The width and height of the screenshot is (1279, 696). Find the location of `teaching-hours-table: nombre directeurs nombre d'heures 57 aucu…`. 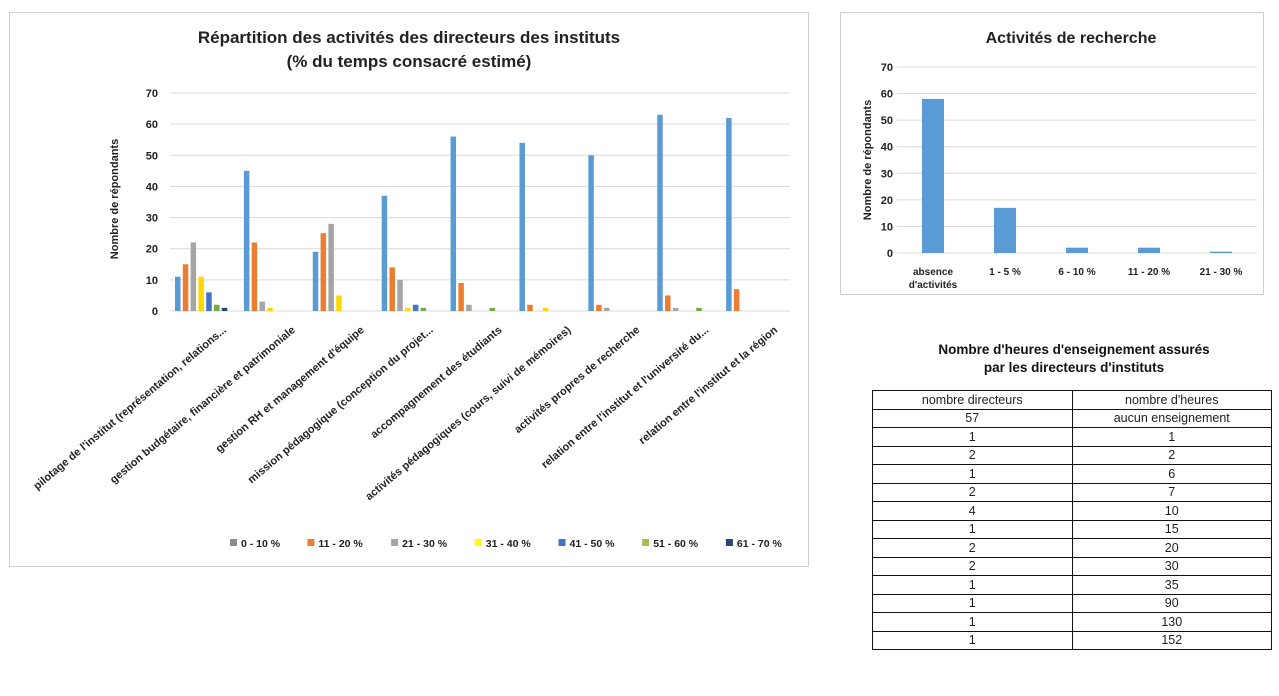

teaching-hours-table: nombre directeurs nombre d'heures 57 aucu… is located at coordinates (1072, 520).